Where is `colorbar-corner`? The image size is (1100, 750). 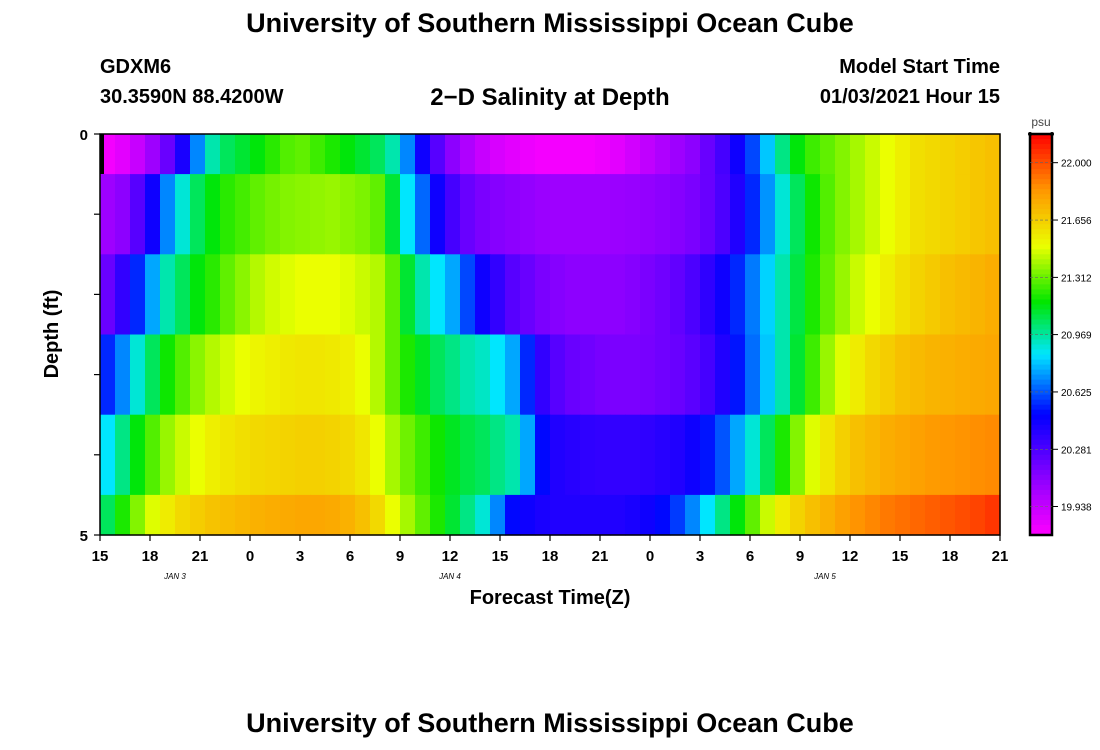
colorbar-corner is located at coordinates (1030, 134).